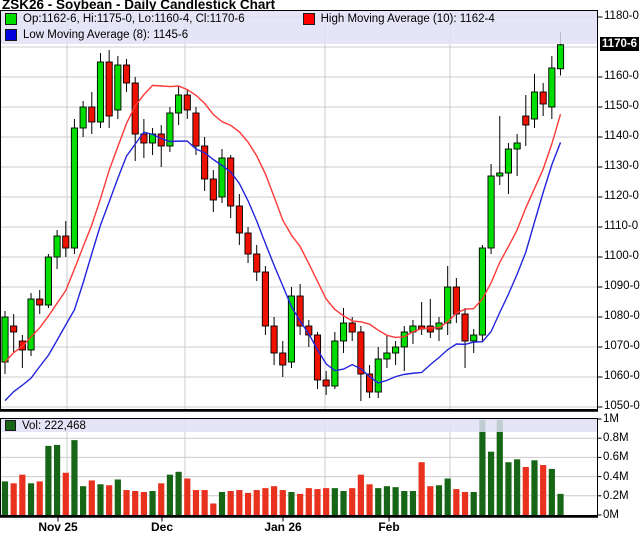 The height and width of the screenshot is (536, 640). I want to click on price-axis-label: 1060-0, so click(622, 376).